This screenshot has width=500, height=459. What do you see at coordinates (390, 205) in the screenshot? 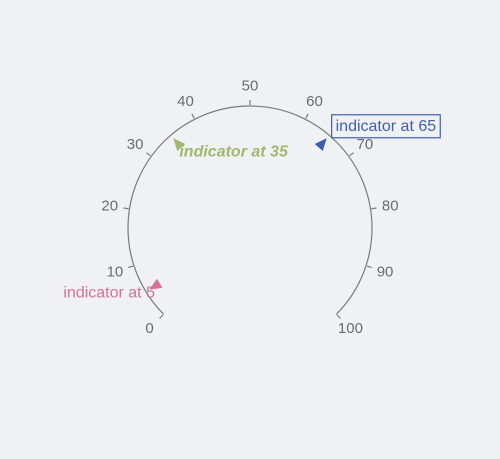
I see `gauge-tick-label: 80` at bounding box center [390, 205].